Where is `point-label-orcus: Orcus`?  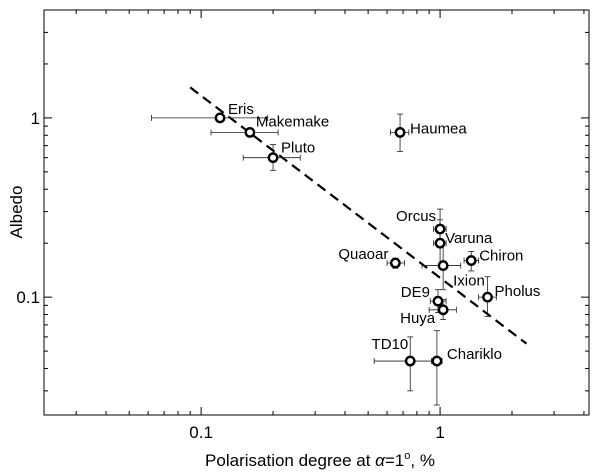
point-label-orcus: Orcus is located at coordinates (416, 216).